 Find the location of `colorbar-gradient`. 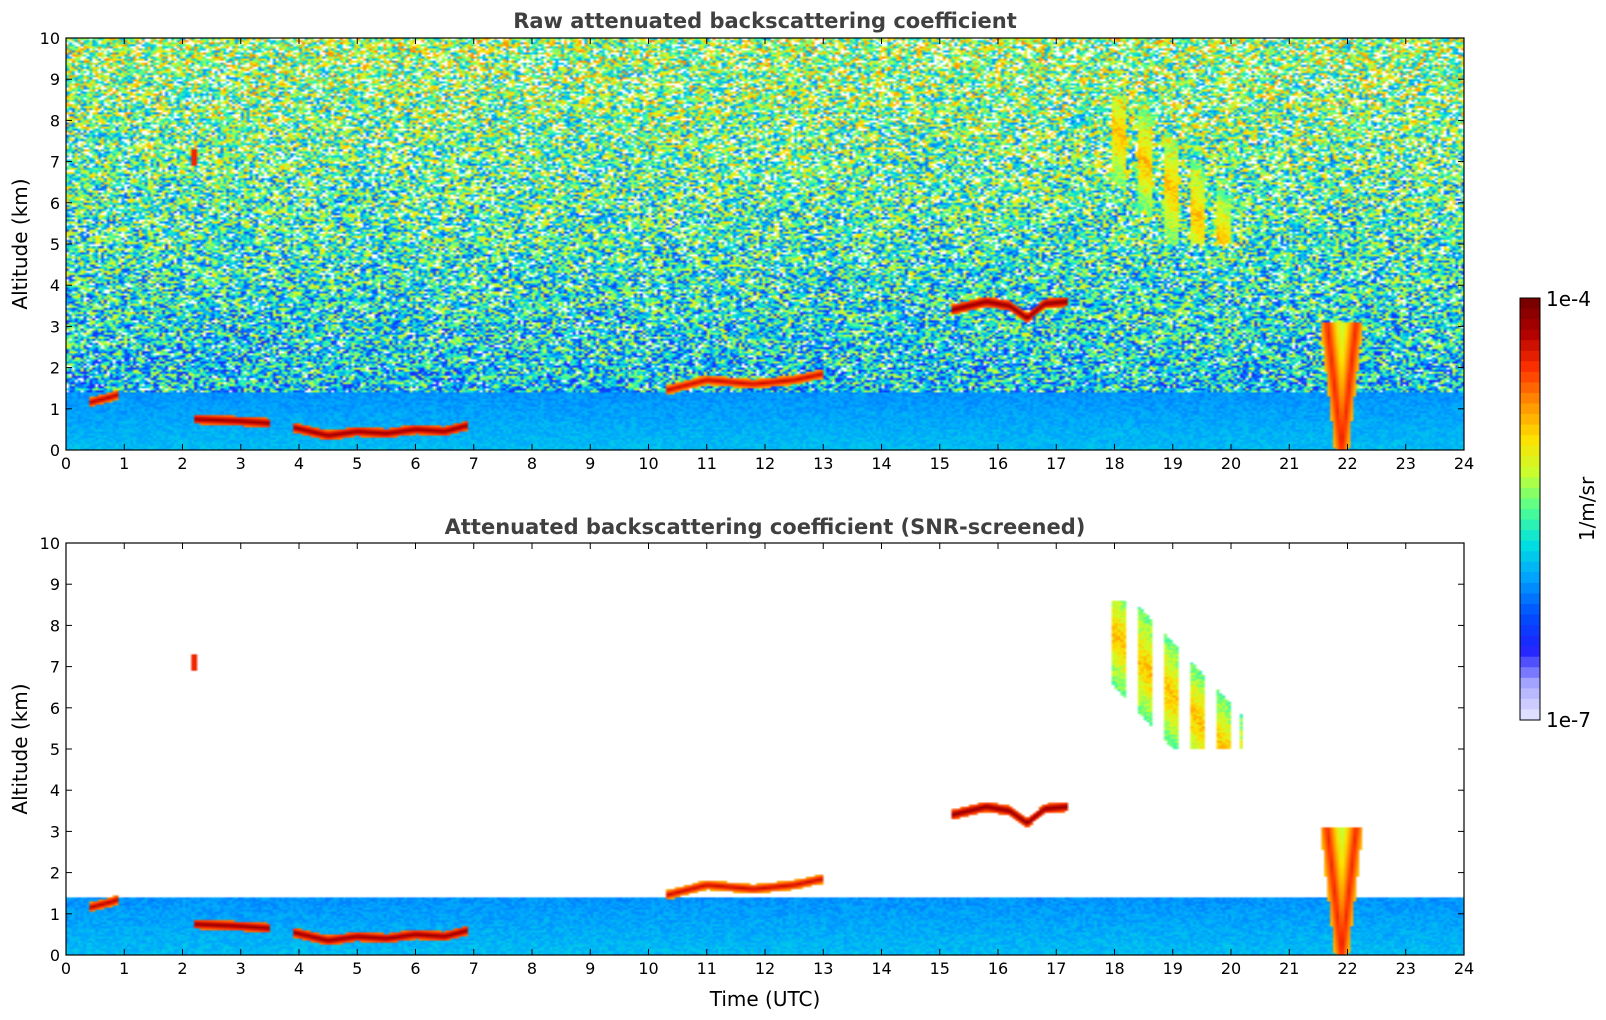

colorbar-gradient is located at coordinates (1530, 509).